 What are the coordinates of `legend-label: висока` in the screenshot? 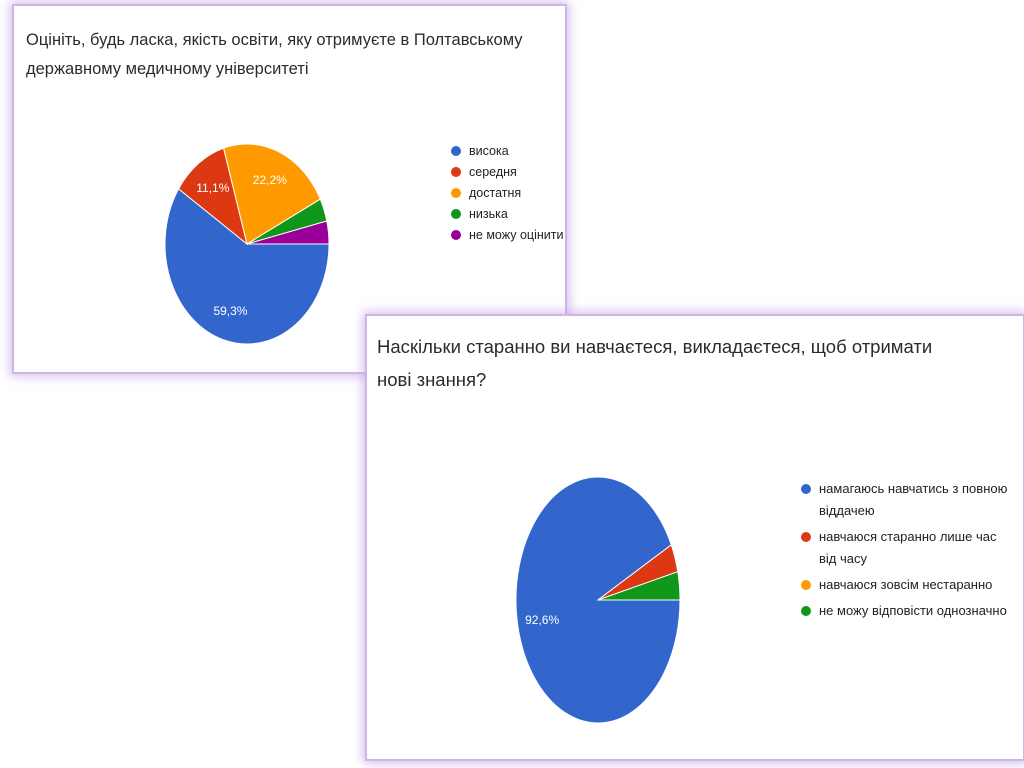 It's located at (489, 151).